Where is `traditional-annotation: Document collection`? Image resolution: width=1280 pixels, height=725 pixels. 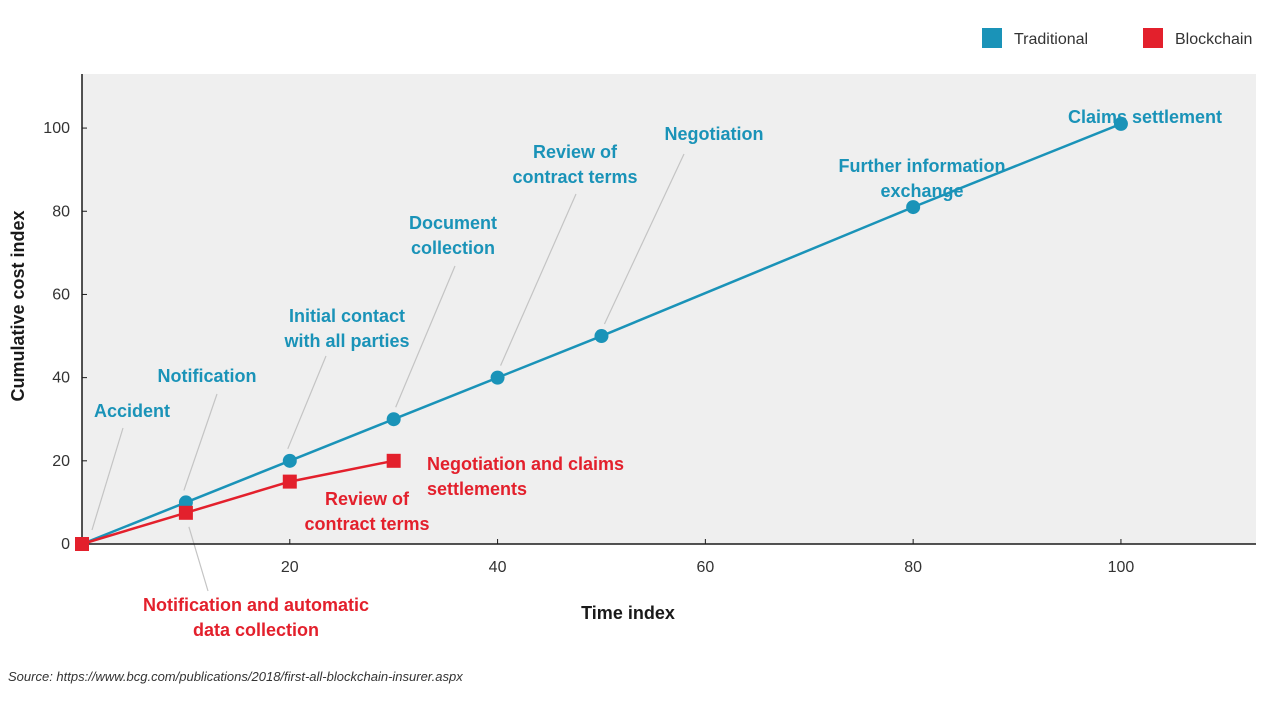 traditional-annotation: Document collection is located at coordinates (453, 235).